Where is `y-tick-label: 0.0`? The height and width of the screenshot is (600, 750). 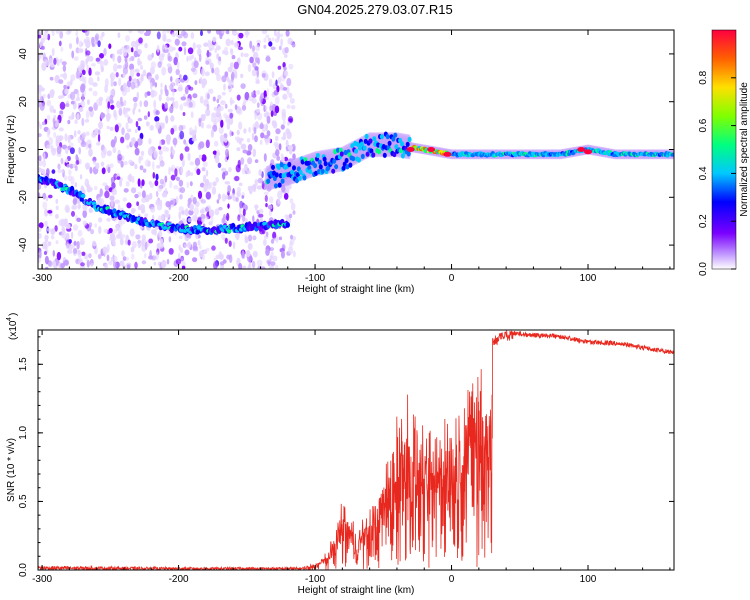
y-tick-label: 0.0 is located at coordinates (23, 570).